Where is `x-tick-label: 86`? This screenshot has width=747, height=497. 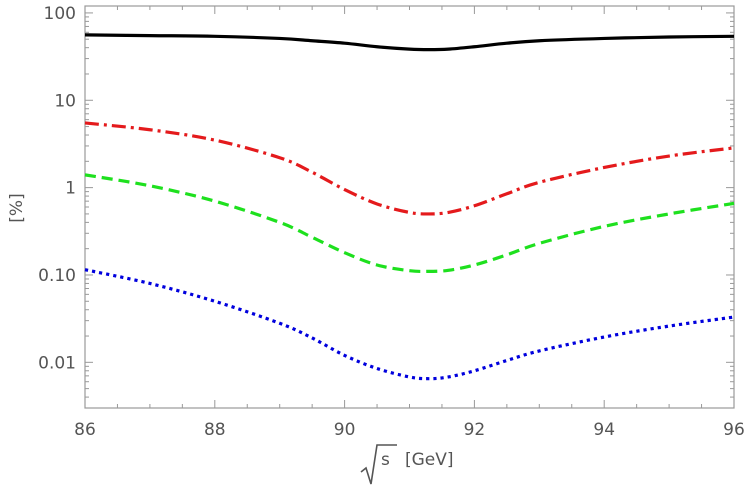 x-tick-label: 86 is located at coordinates (85, 430).